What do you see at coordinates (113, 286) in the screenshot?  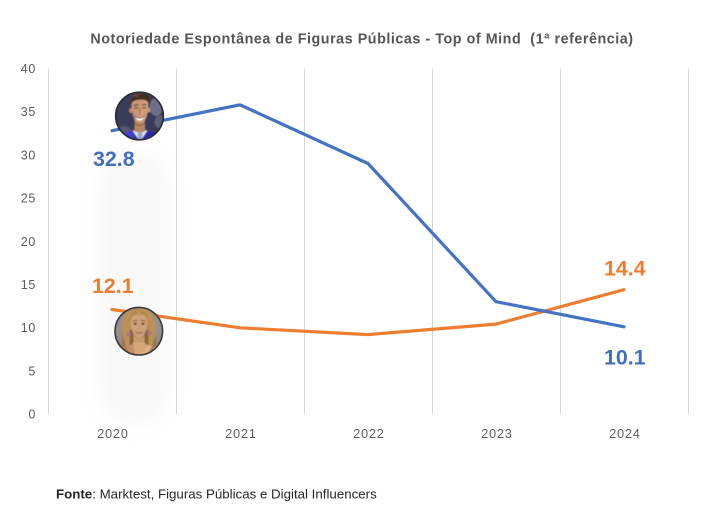 I see `svg-text: 12.1` at bounding box center [113, 286].